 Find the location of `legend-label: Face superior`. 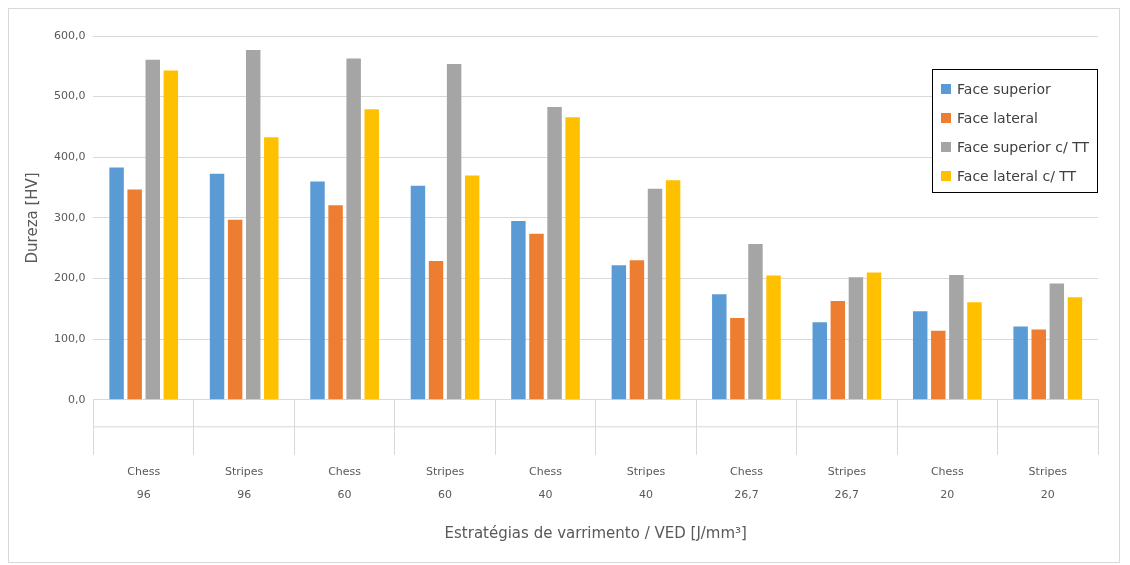

legend-label: Face superior is located at coordinates (1004, 88).